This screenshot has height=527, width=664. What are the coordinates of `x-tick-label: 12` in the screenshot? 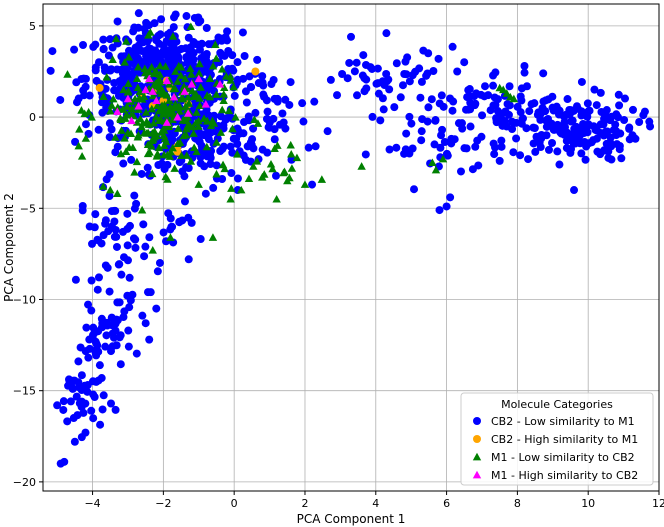 It's located at (658, 503).